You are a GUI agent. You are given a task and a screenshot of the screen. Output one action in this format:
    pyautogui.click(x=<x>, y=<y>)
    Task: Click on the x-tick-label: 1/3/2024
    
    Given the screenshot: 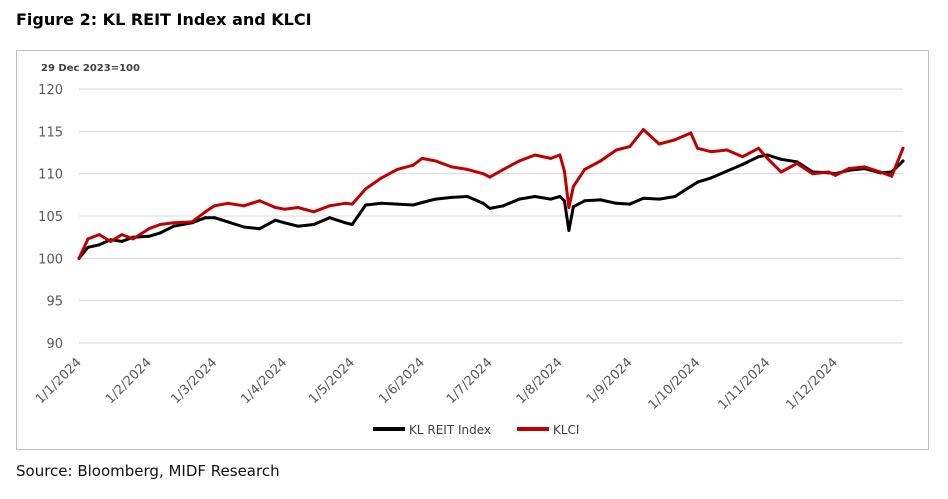 What is the action you would take?
    pyautogui.click(x=194, y=381)
    